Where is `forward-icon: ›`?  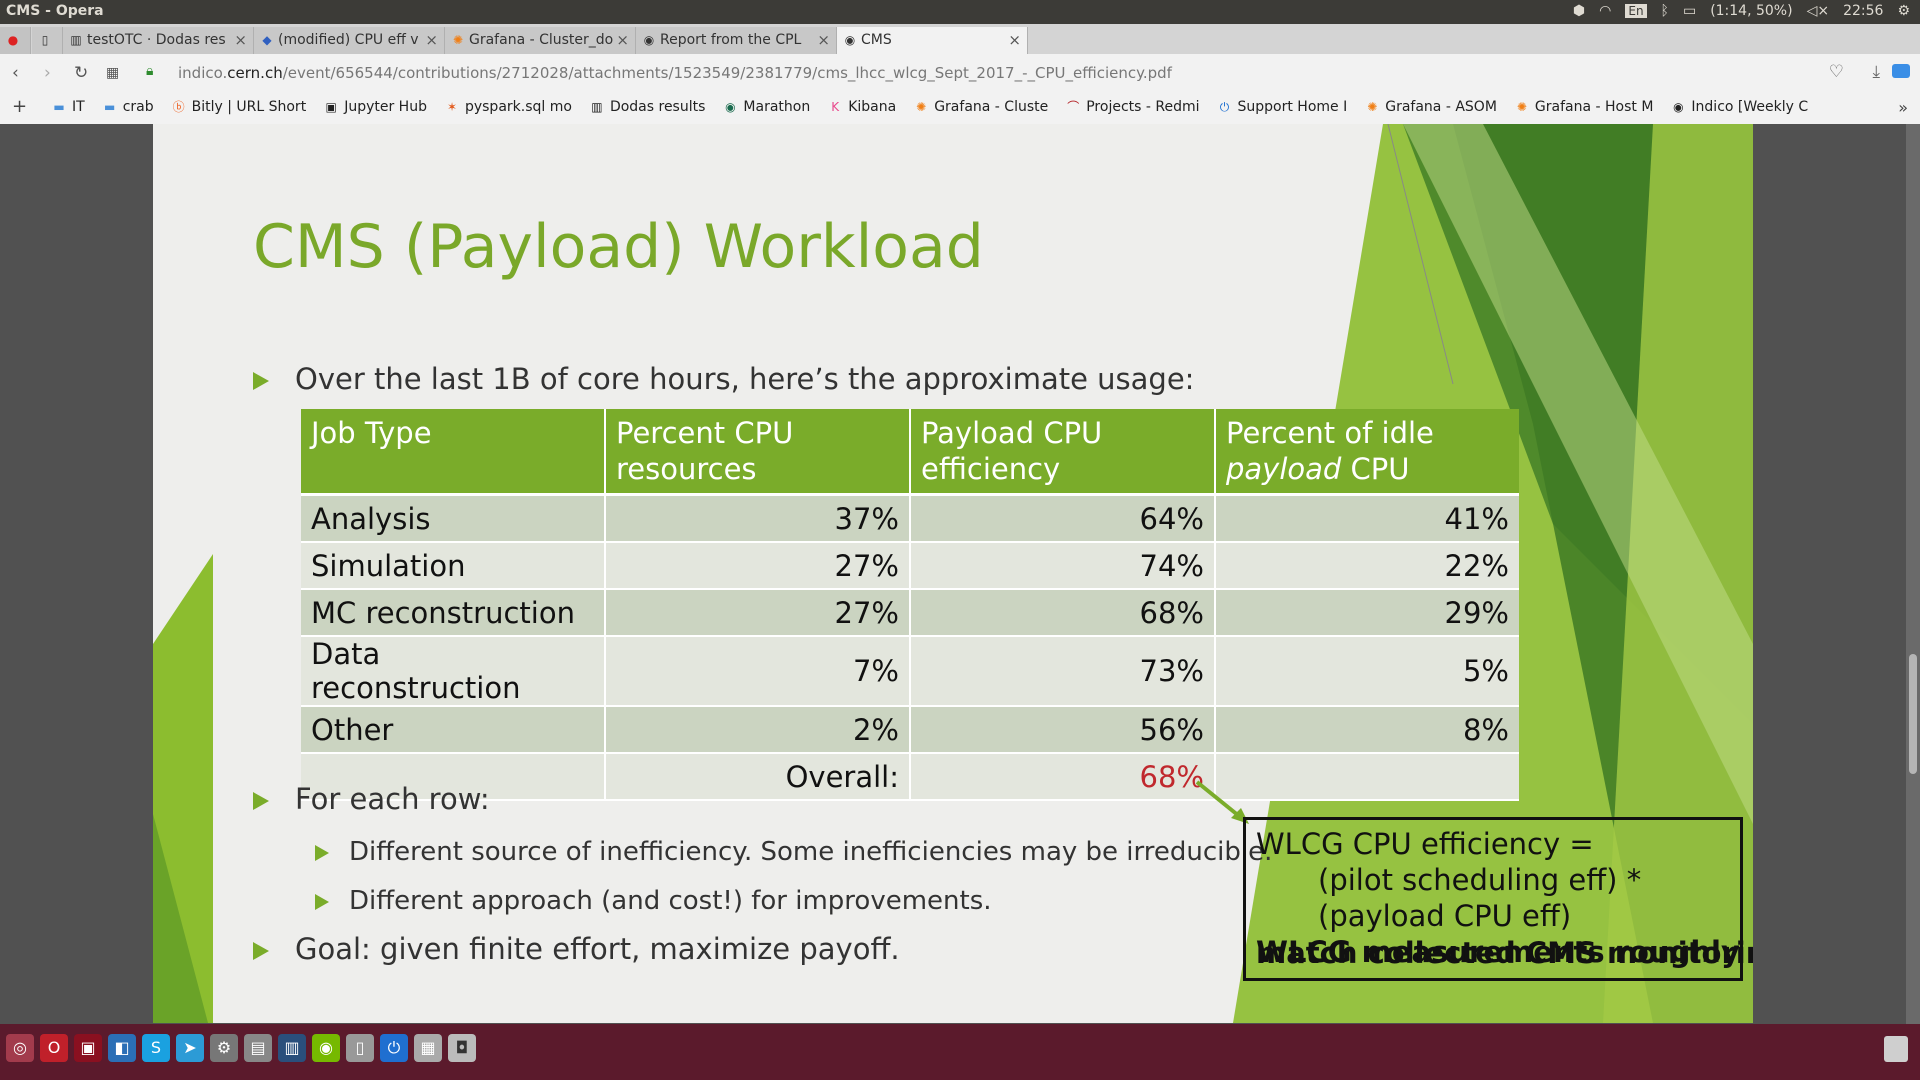 forward-icon: › is located at coordinates (47, 73).